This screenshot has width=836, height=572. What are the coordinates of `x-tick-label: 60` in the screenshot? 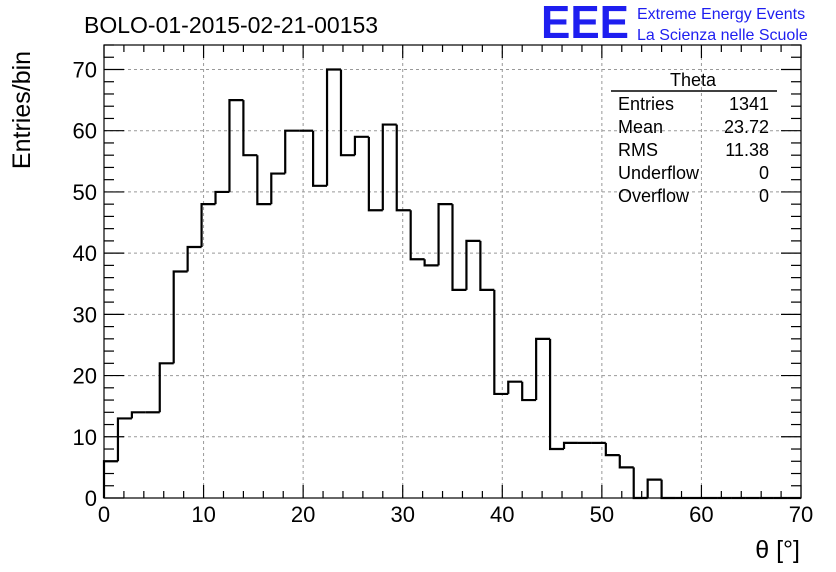 It's located at (701, 514).